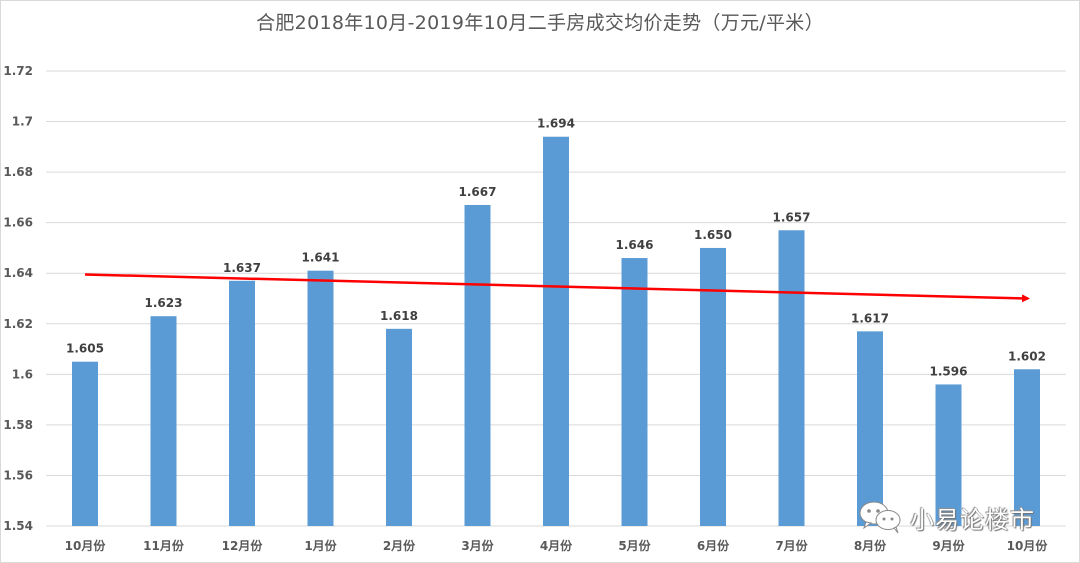 Image resolution: width=1080 pixels, height=563 pixels. What do you see at coordinates (321, 258) in the screenshot?
I see `data-label: 1.641` at bounding box center [321, 258].